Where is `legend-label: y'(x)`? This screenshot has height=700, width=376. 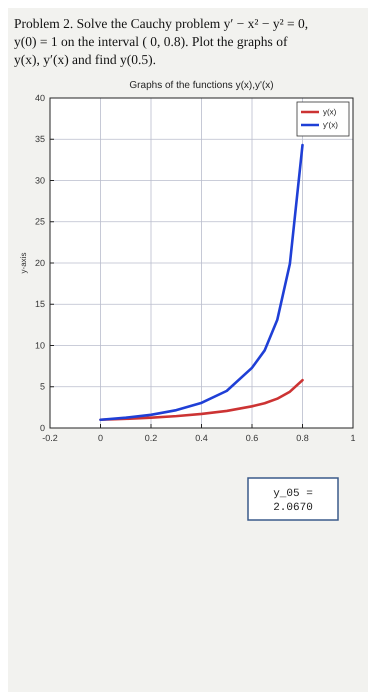 legend-label: y'(x) is located at coordinates (330, 125).